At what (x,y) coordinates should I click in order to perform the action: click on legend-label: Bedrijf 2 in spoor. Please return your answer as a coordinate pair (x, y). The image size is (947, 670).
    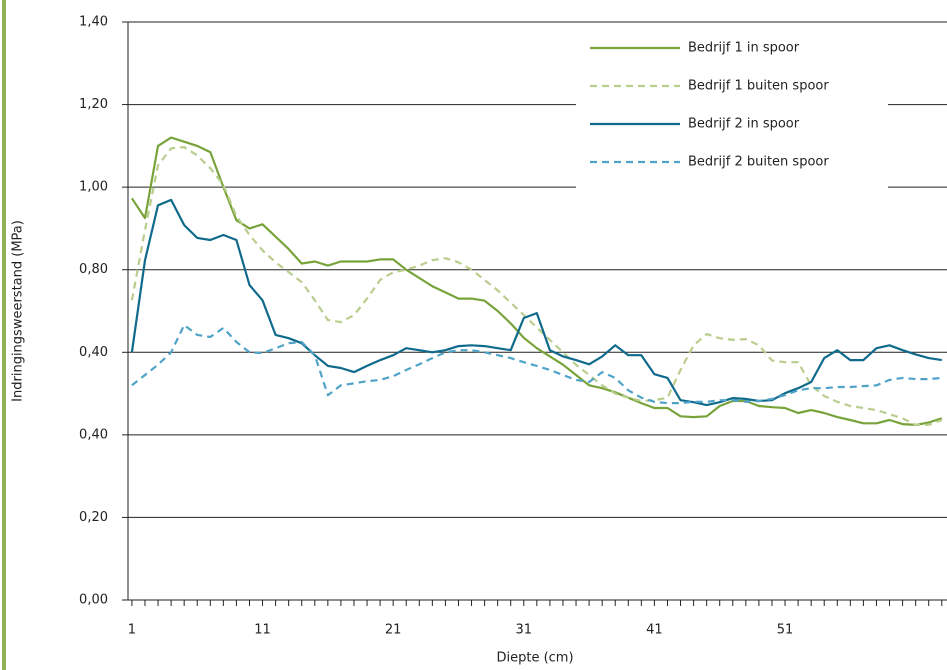
    Looking at the image, I should click on (744, 124).